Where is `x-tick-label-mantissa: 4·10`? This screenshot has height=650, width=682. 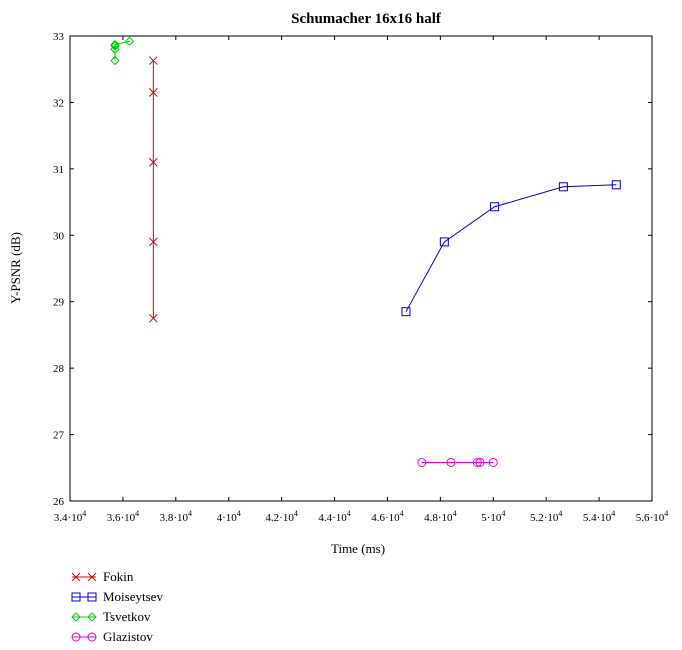 x-tick-label-mantissa: 4·10 is located at coordinates (227, 518).